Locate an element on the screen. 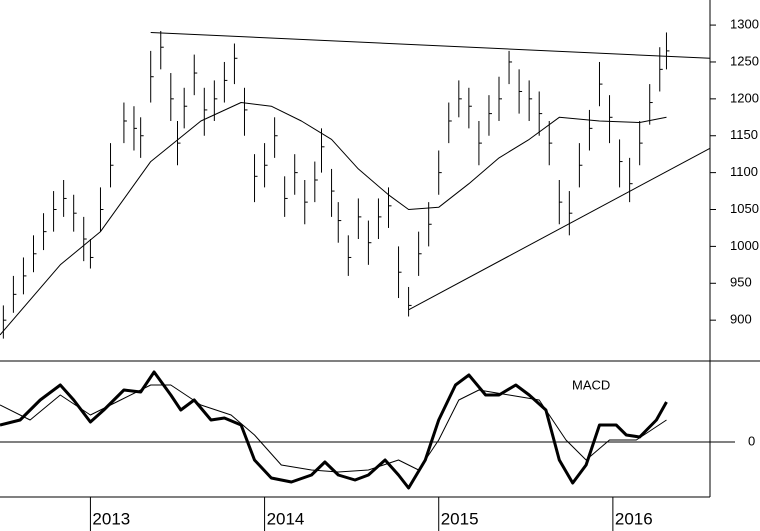 Image resolution: width=760 pixels, height=531 pixels. y-tick-label: 1200 is located at coordinates (744, 97).